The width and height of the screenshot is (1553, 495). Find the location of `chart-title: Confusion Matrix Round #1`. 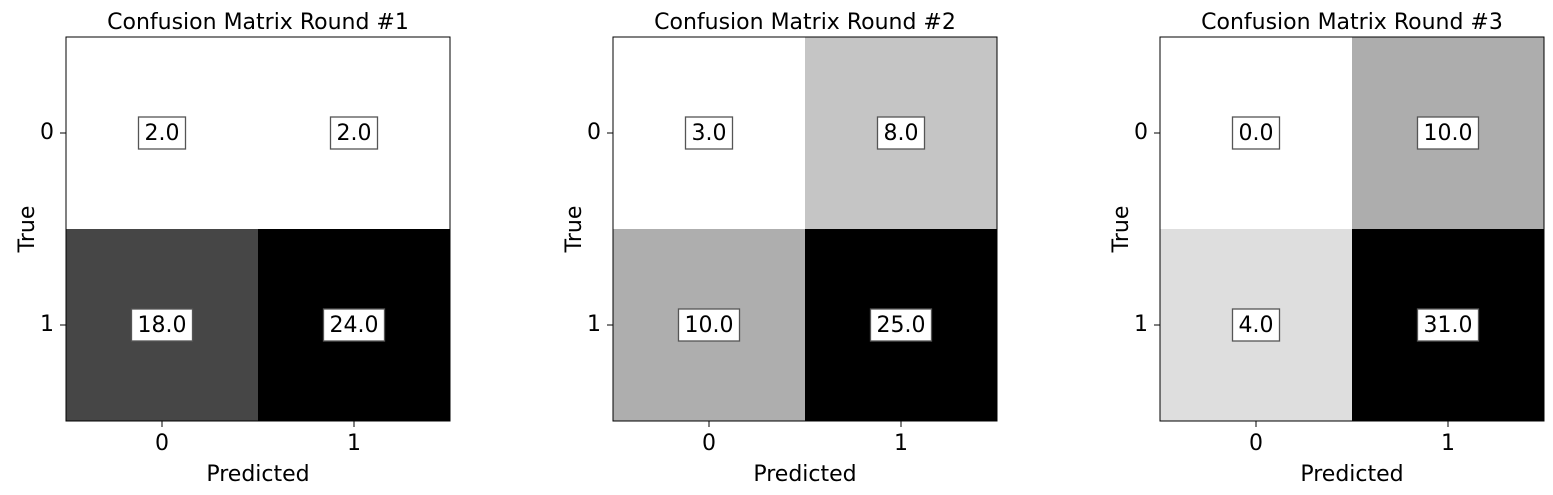

chart-title: Confusion Matrix Round #1 is located at coordinates (258, 22).